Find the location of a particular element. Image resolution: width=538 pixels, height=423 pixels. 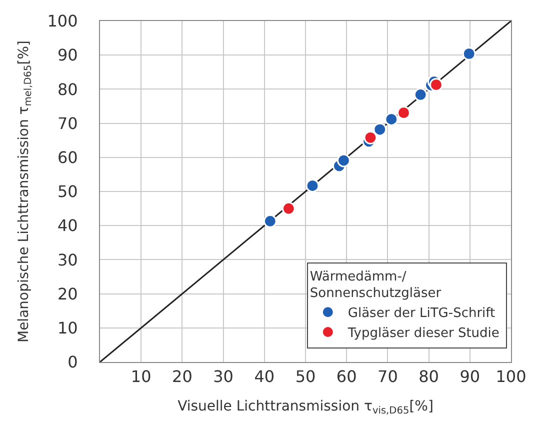

y-tick-label: 20 is located at coordinates (67, 294).